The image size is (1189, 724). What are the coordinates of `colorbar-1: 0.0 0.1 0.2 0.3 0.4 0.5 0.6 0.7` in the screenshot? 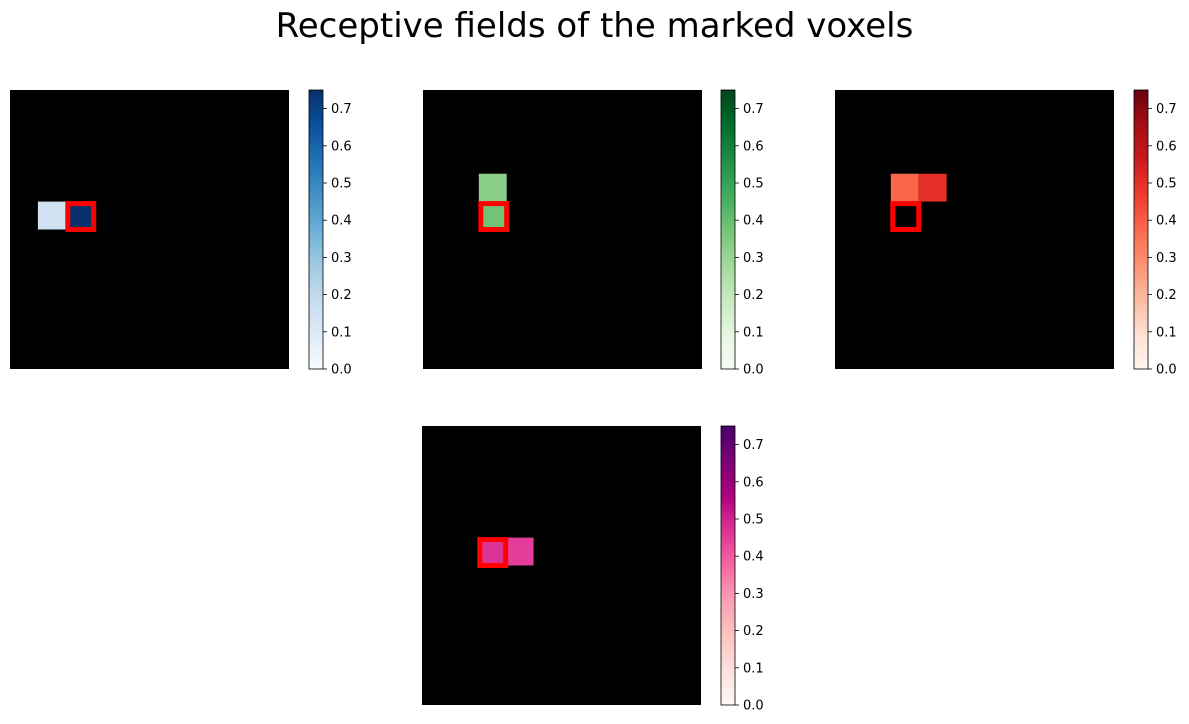 It's located at (330, 233).